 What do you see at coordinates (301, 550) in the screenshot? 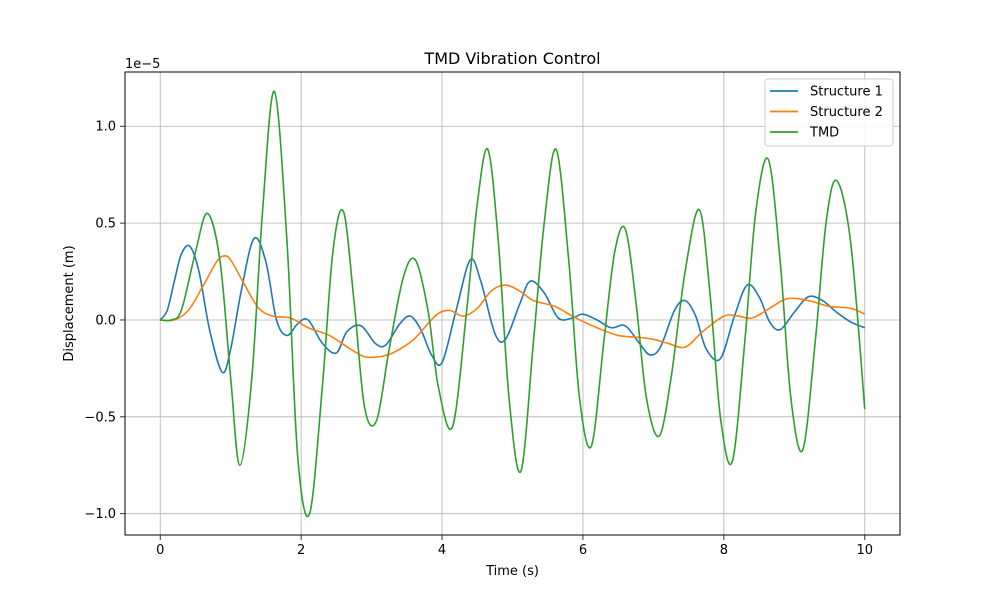
I see `x-tick-label: 2` at bounding box center [301, 550].